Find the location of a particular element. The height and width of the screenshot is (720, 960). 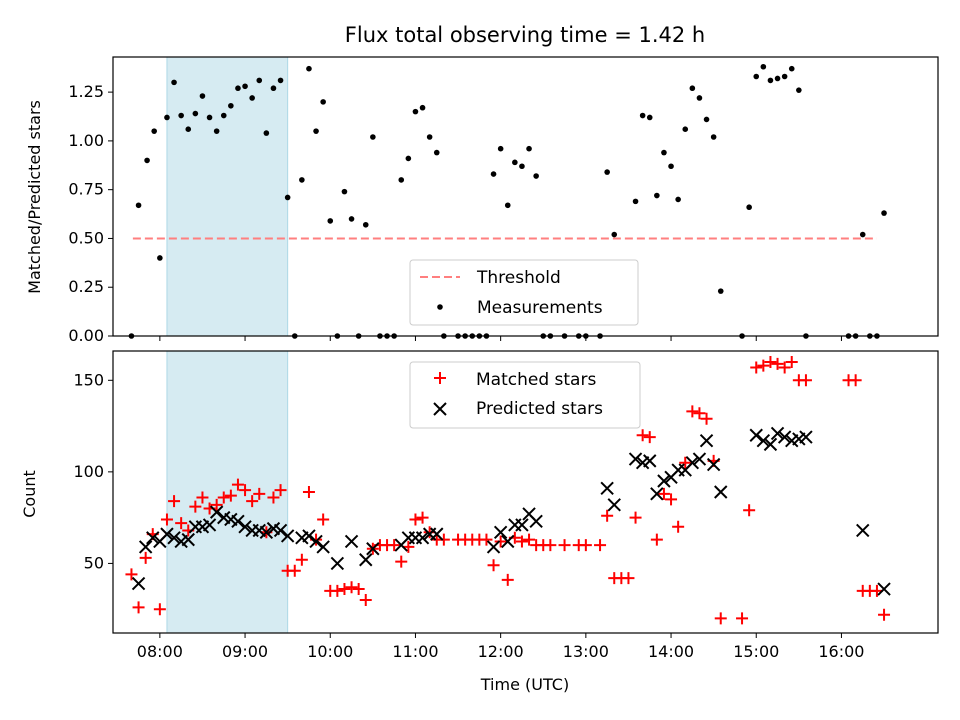

x-tick-label: 10:00 is located at coordinates (330, 651).